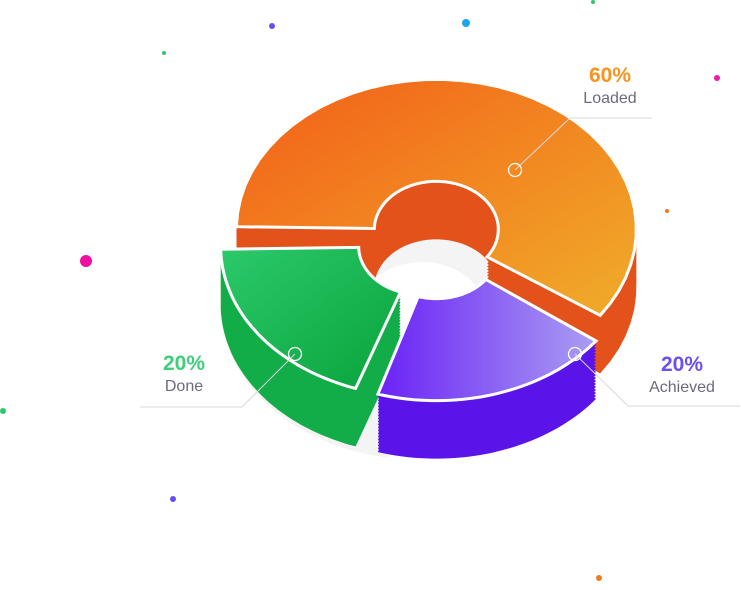 This screenshot has width=741, height=590. Describe the element at coordinates (311, 318) in the screenshot. I see `slice-done-top` at that location.